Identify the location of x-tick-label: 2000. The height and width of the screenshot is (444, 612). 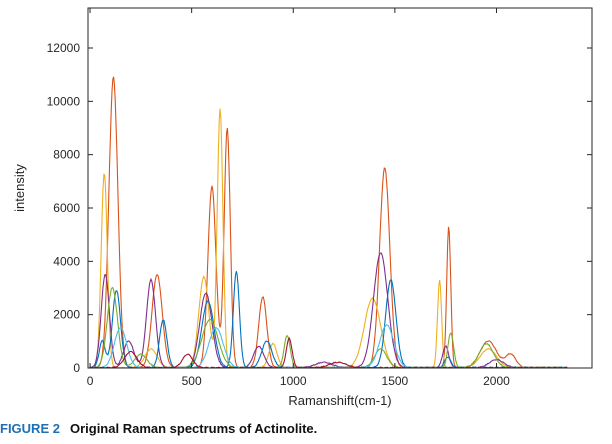
(496, 381).